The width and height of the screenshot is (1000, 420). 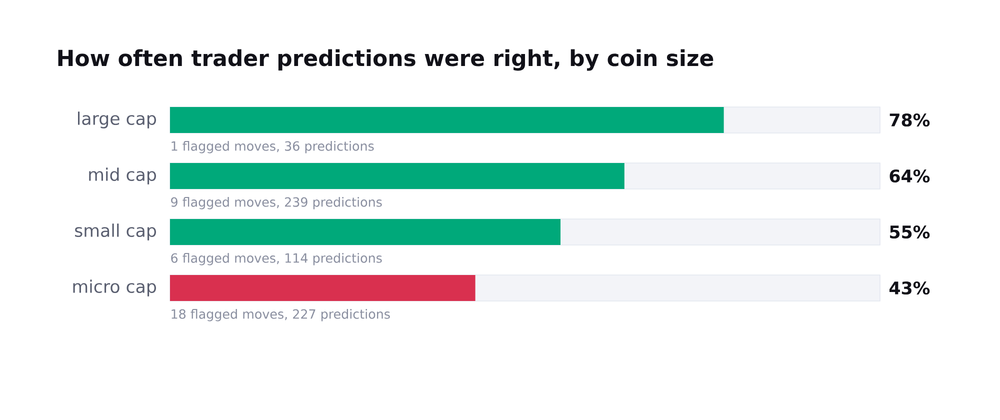 I want to click on y-tick-label: small cap, so click(x=115, y=232).